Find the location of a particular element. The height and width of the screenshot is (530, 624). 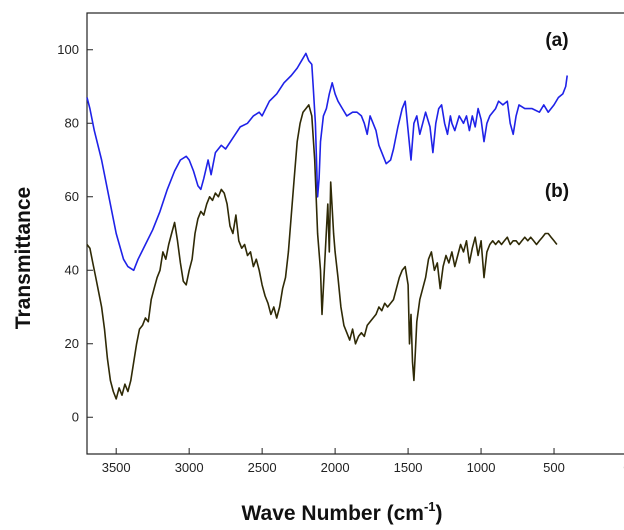

x-tick-label: 2000 is located at coordinates (335, 467).